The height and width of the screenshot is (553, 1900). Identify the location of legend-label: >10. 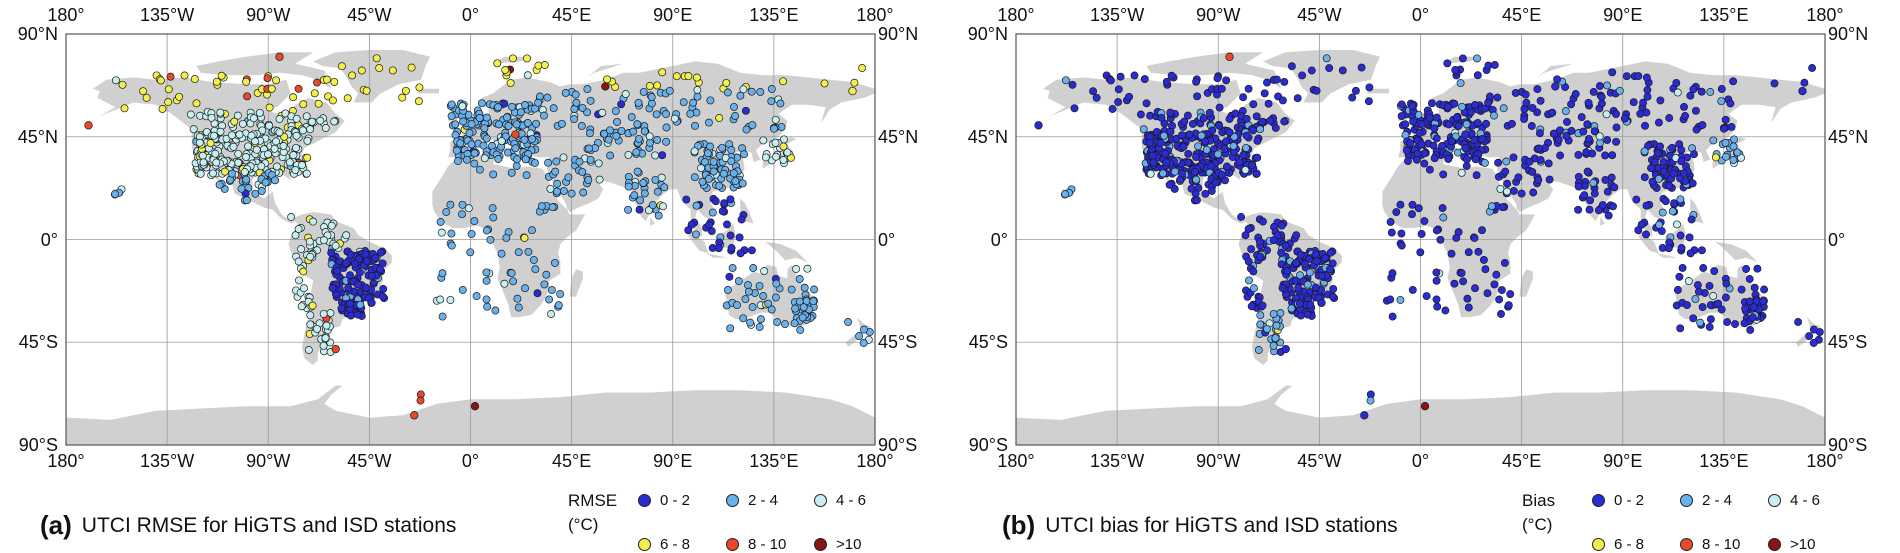
(849, 544).